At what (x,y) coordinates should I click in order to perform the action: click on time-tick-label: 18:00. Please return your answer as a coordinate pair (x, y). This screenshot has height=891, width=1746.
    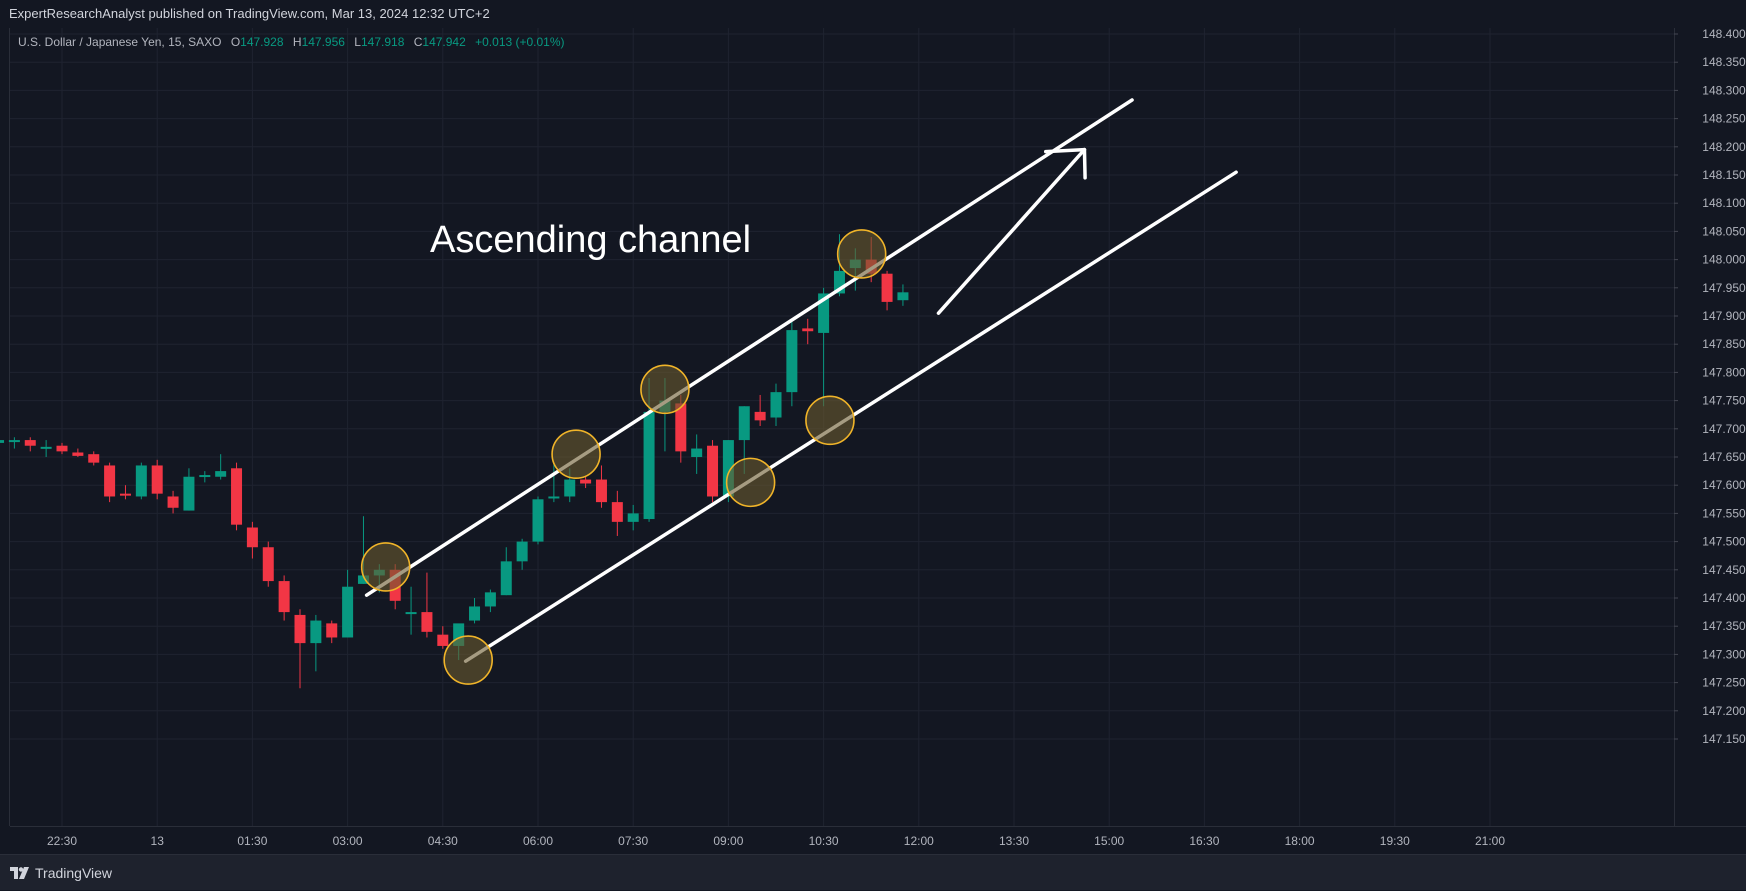
    Looking at the image, I should click on (1300, 841).